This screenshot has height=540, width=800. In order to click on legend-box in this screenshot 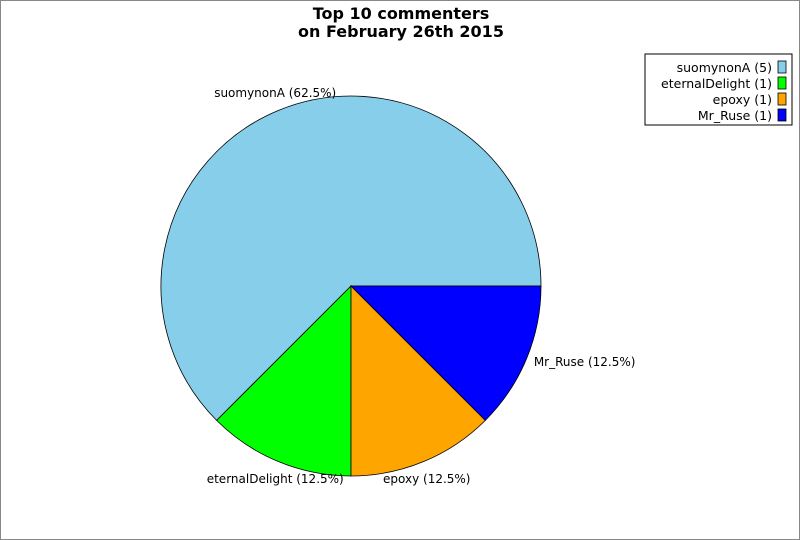, I will do `click(718, 89)`.